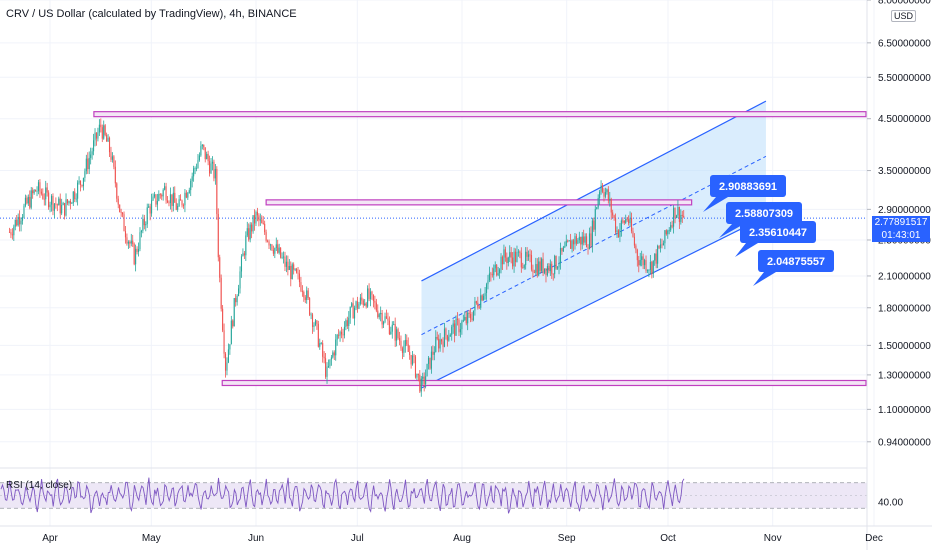  Describe the element at coordinates (256, 538) in the screenshot. I see `x-tick-label: Jun` at that location.